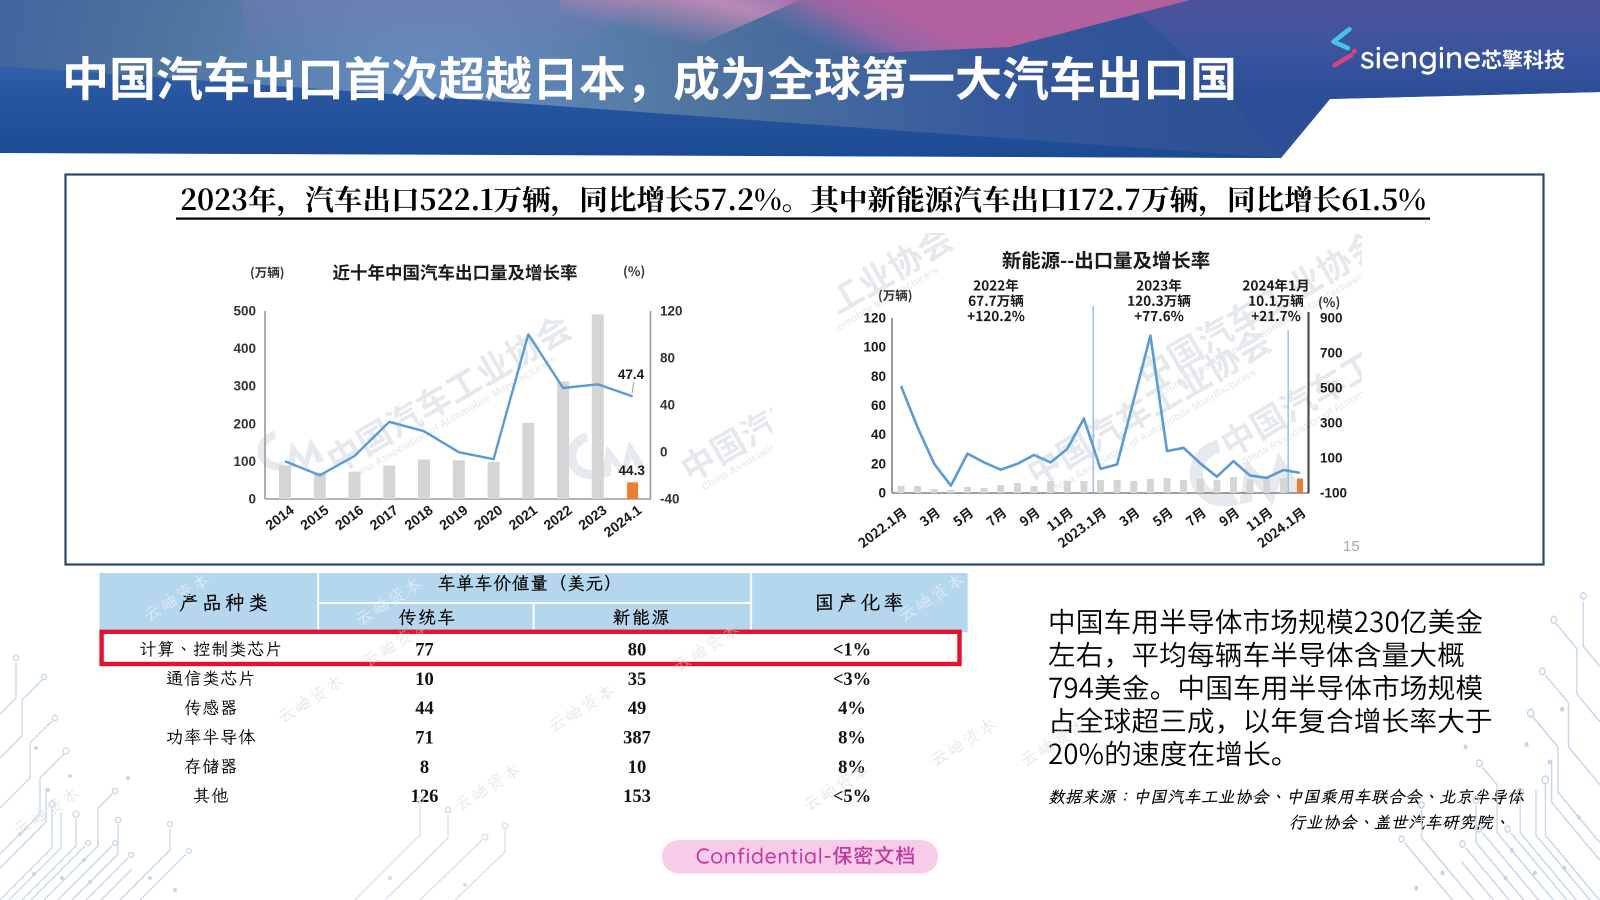  I want to click on svg-text: 700, so click(1331, 353).